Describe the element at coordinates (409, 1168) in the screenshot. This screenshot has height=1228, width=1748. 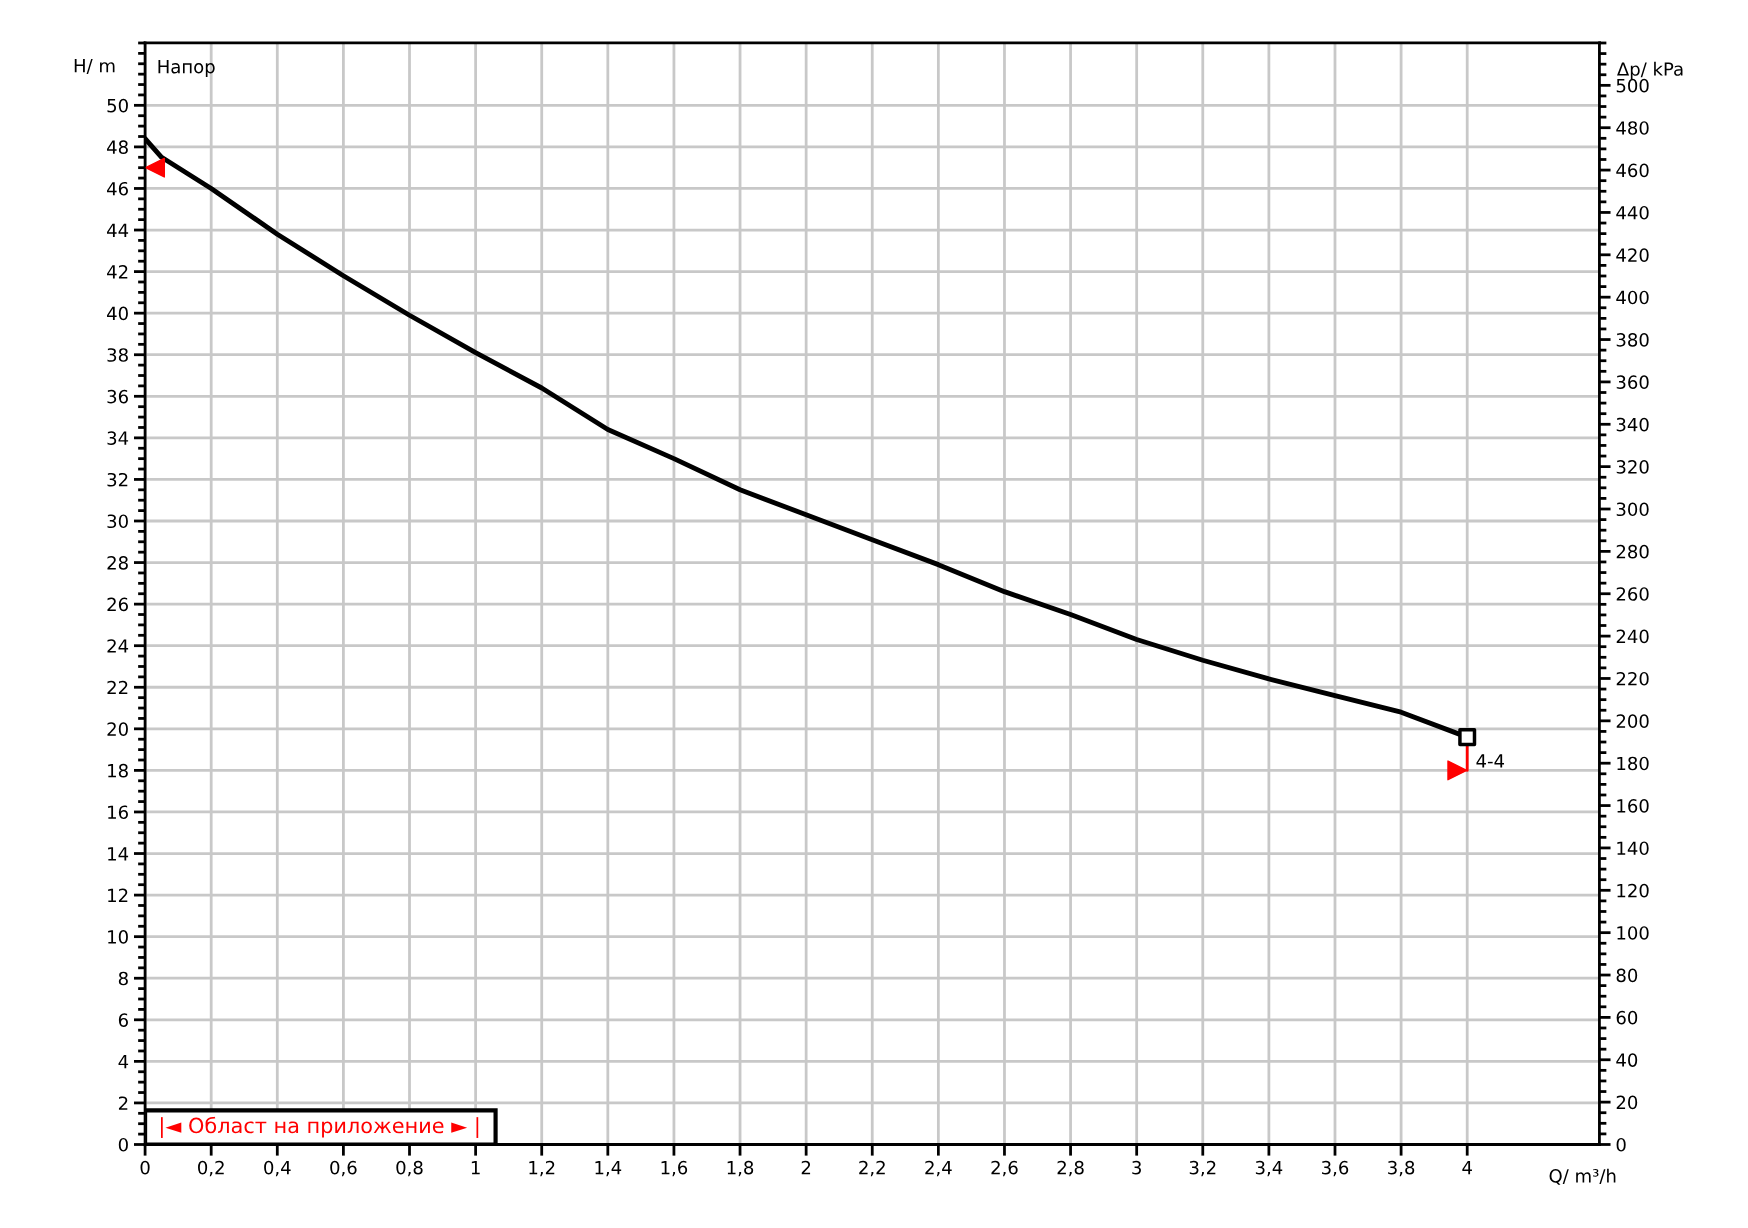
I see `x-tick-label: 0,8` at that location.